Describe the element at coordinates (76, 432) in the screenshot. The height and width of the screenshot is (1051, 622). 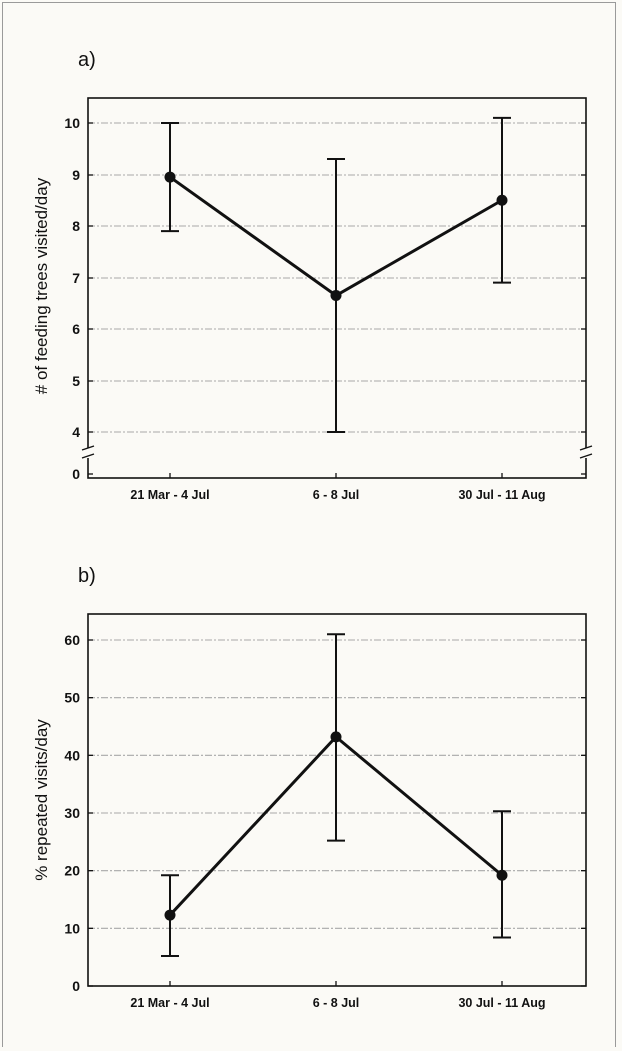
I see `panel-a-y-tick-label: 4` at that location.